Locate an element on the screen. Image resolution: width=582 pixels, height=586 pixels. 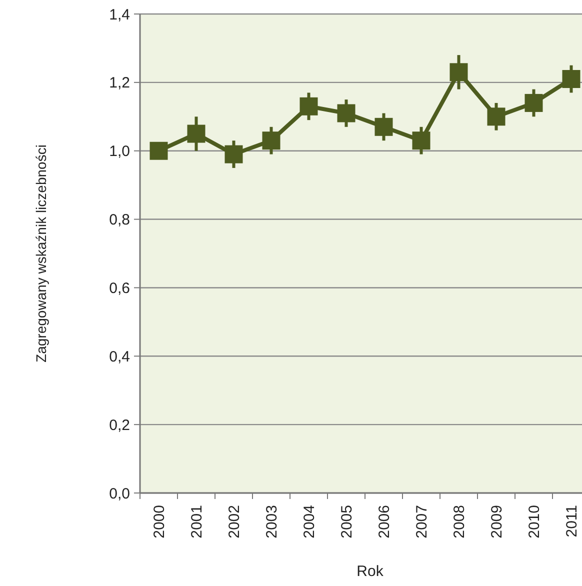
y-tick-label: 0,4 is located at coordinates (119, 357).